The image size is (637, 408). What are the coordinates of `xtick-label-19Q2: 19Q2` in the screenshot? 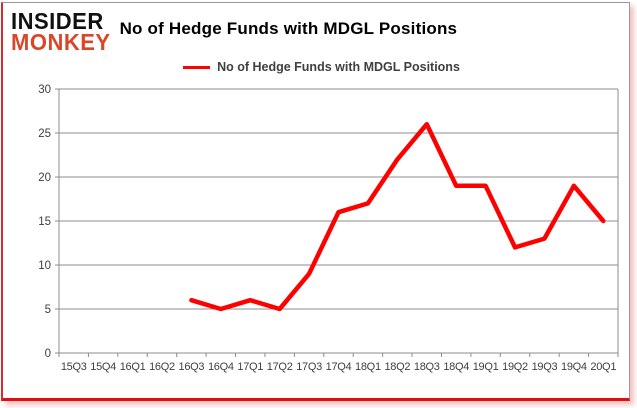 It's located at (515, 367).